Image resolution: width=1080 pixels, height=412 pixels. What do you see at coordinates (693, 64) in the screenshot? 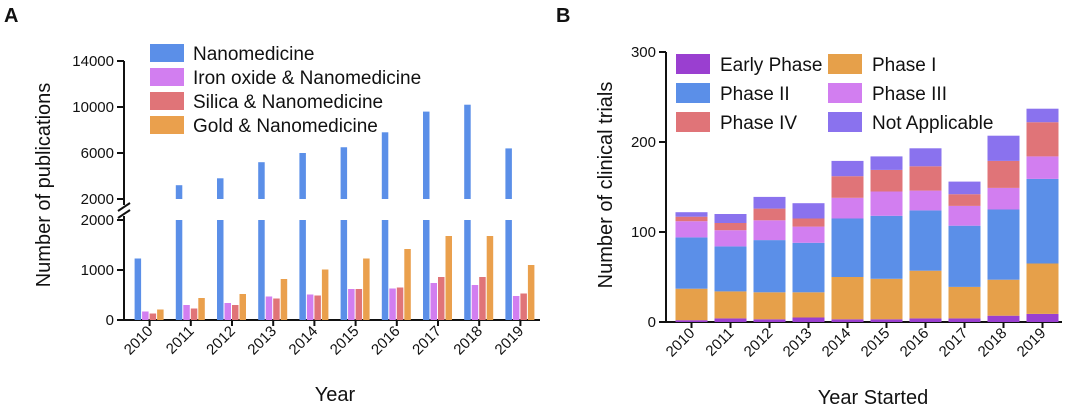
I see `chart-b-legend-swatch-early-phase-i` at bounding box center [693, 64].